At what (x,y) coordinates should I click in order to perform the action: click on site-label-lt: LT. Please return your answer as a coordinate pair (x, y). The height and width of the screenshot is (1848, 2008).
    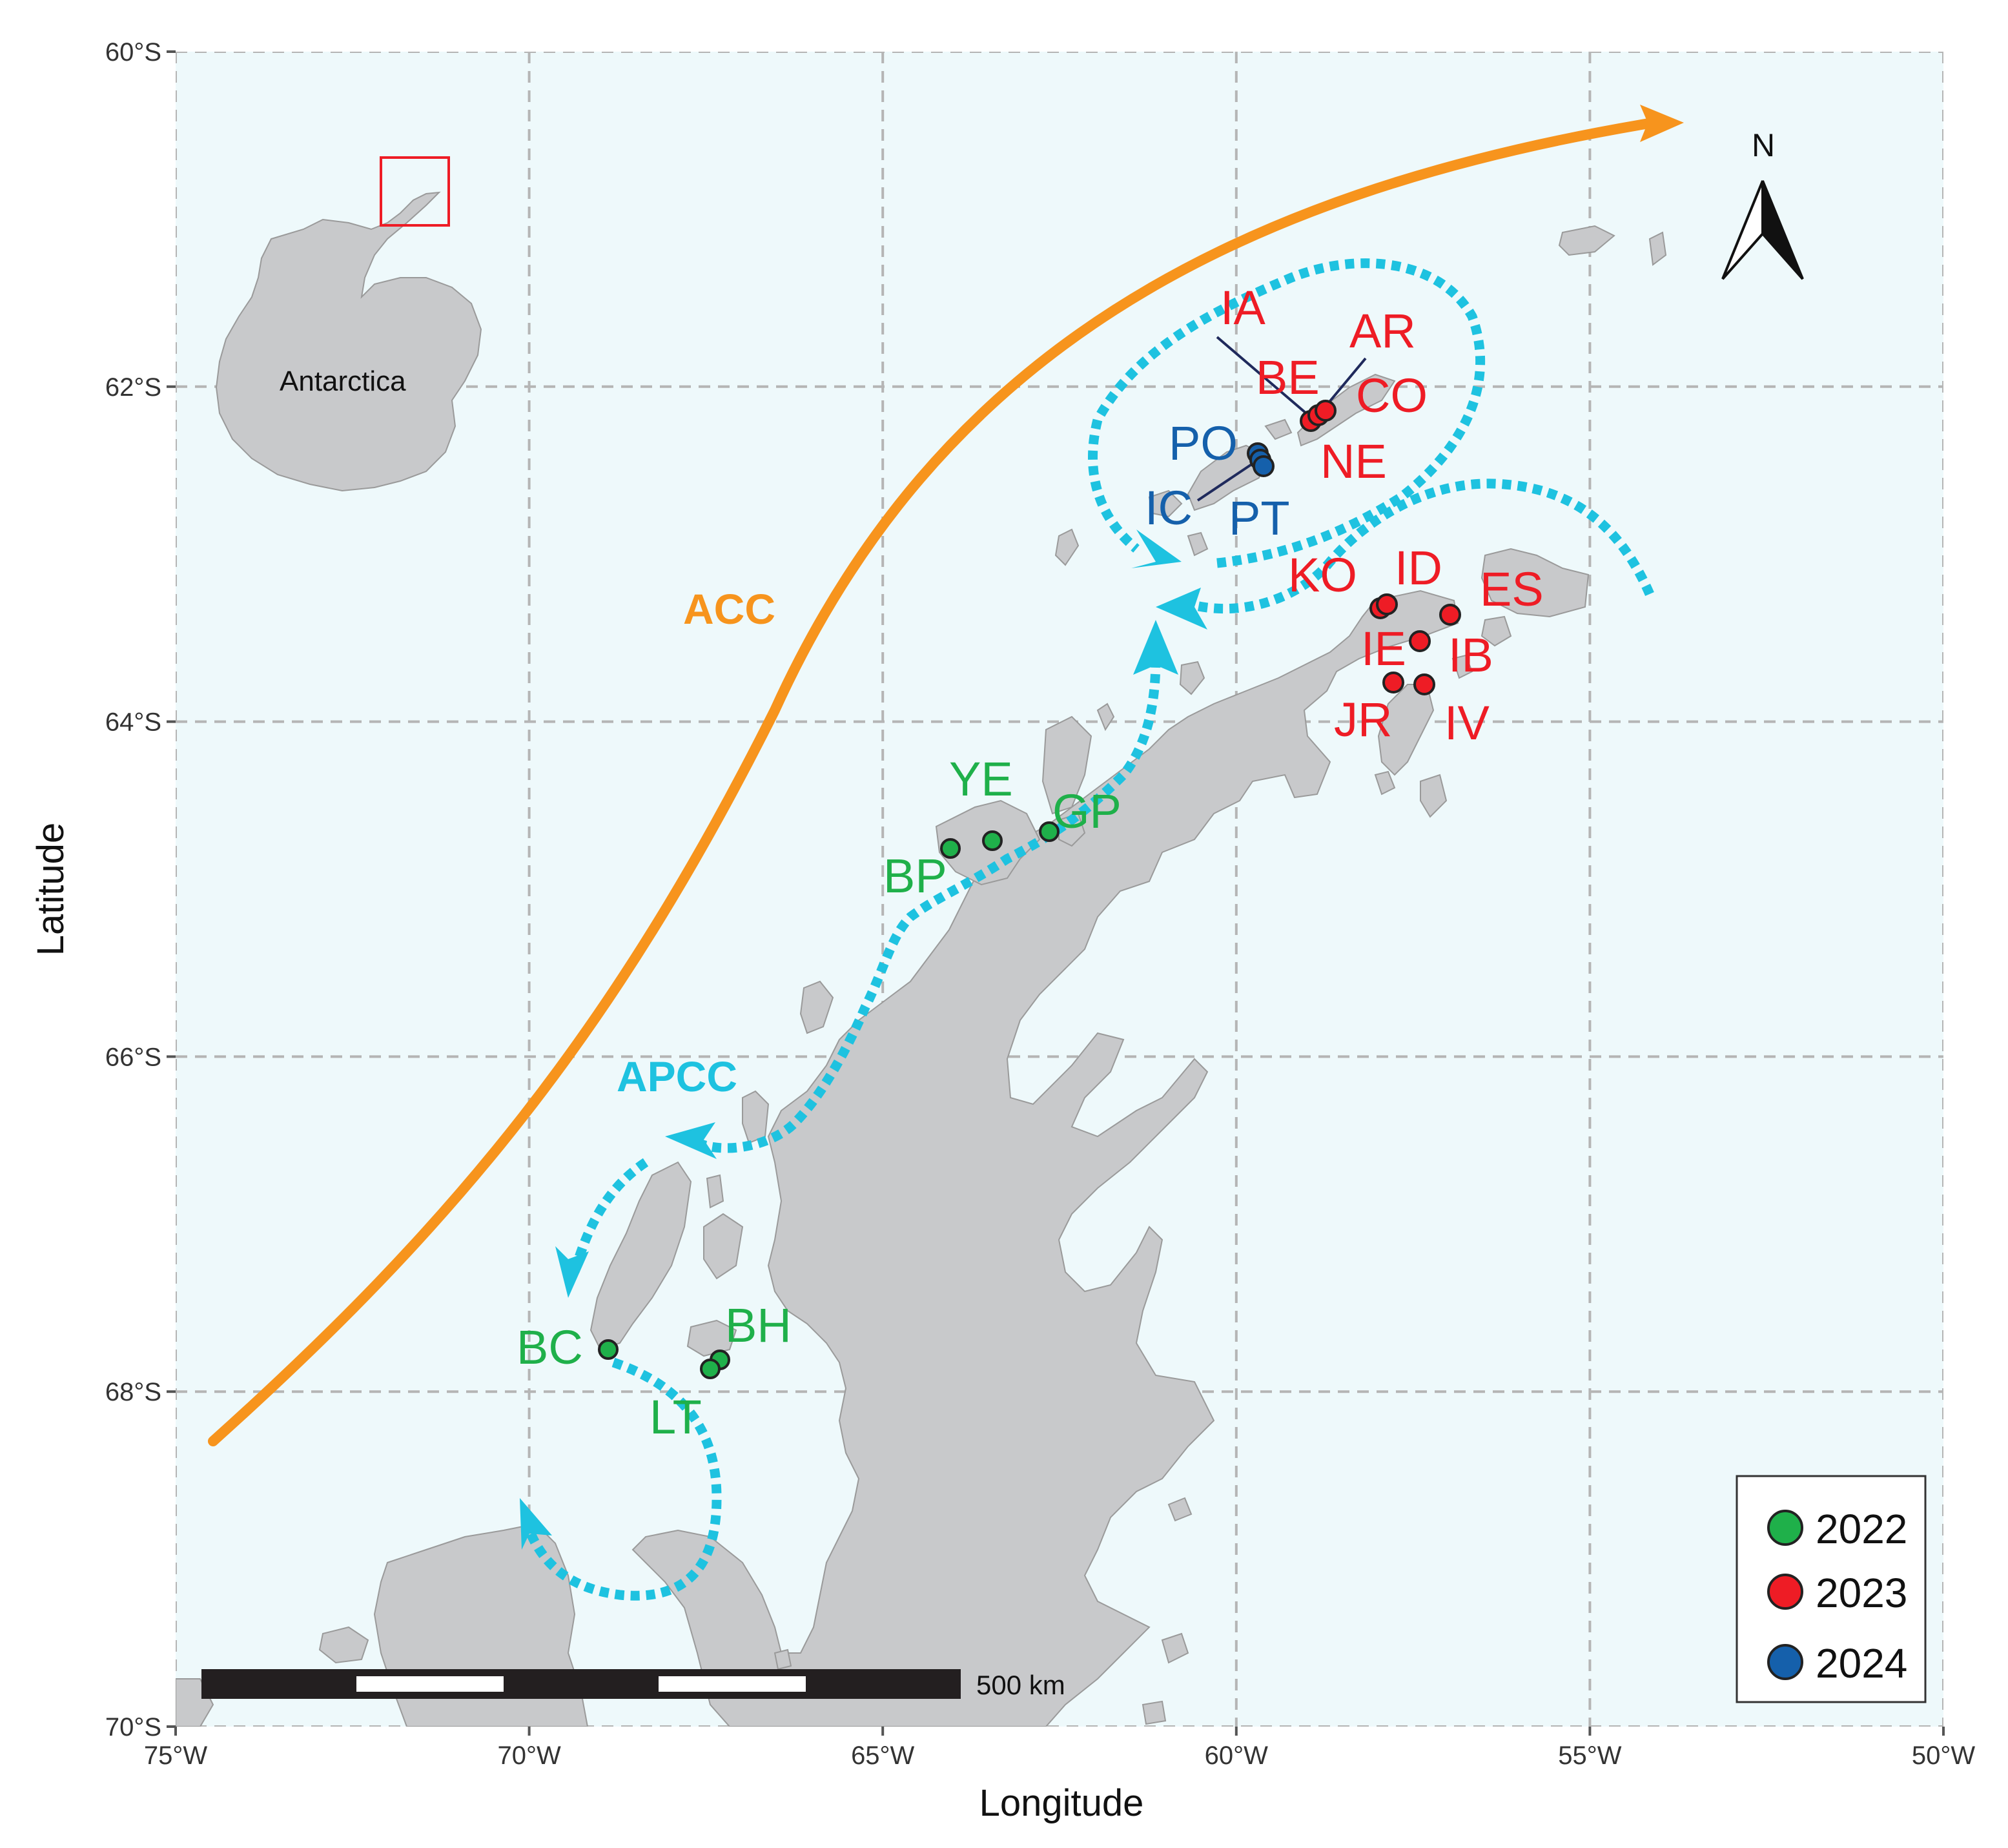
    Looking at the image, I should click on (676, 1417).